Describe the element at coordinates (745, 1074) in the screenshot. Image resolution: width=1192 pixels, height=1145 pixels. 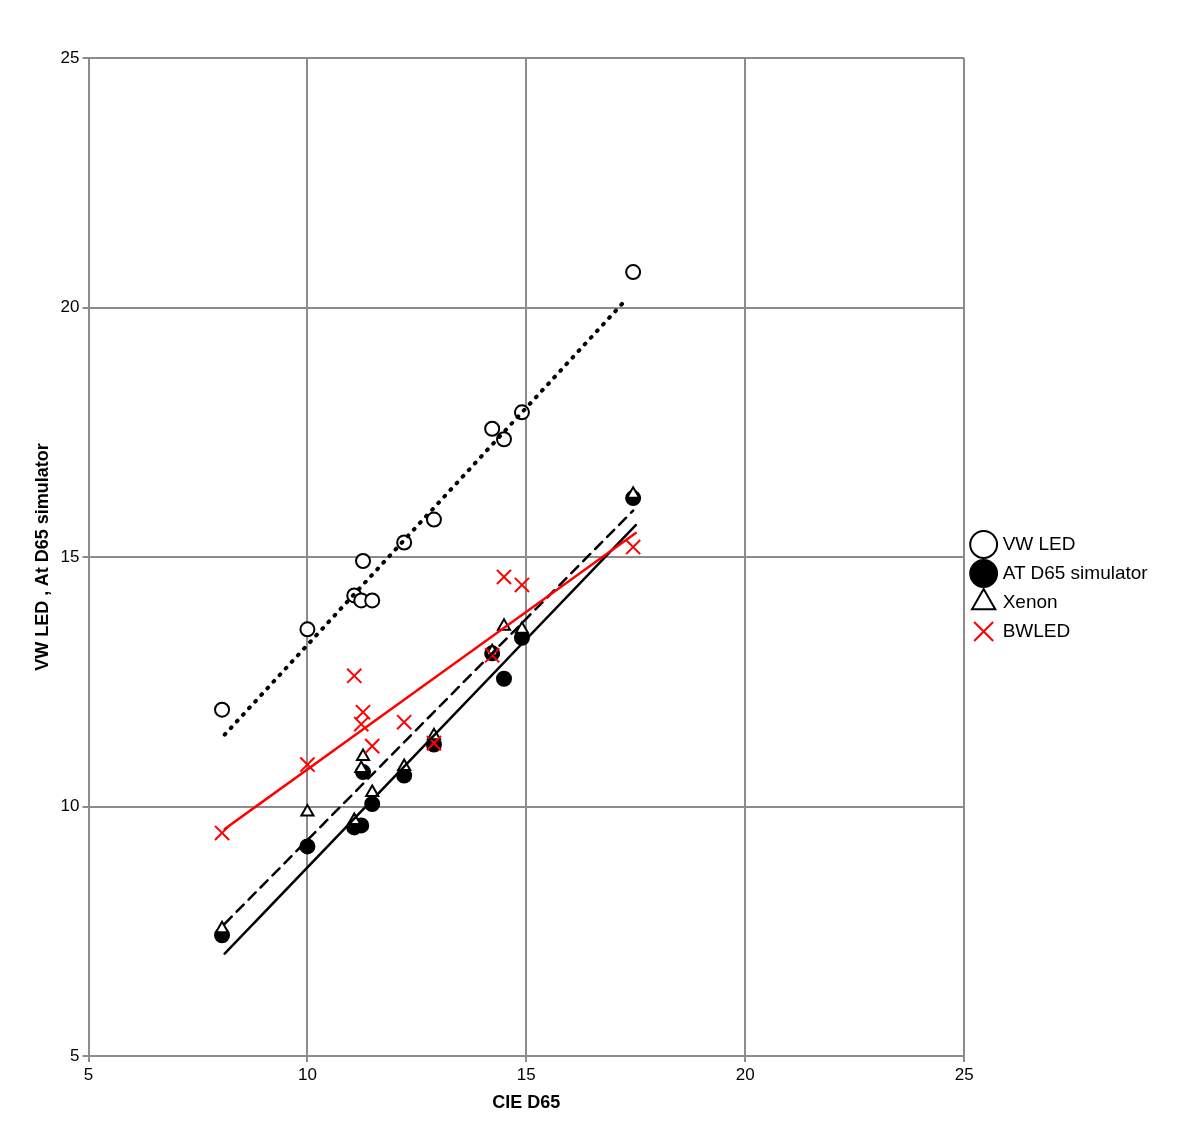
I see `x-tick-label: 20` at that location.